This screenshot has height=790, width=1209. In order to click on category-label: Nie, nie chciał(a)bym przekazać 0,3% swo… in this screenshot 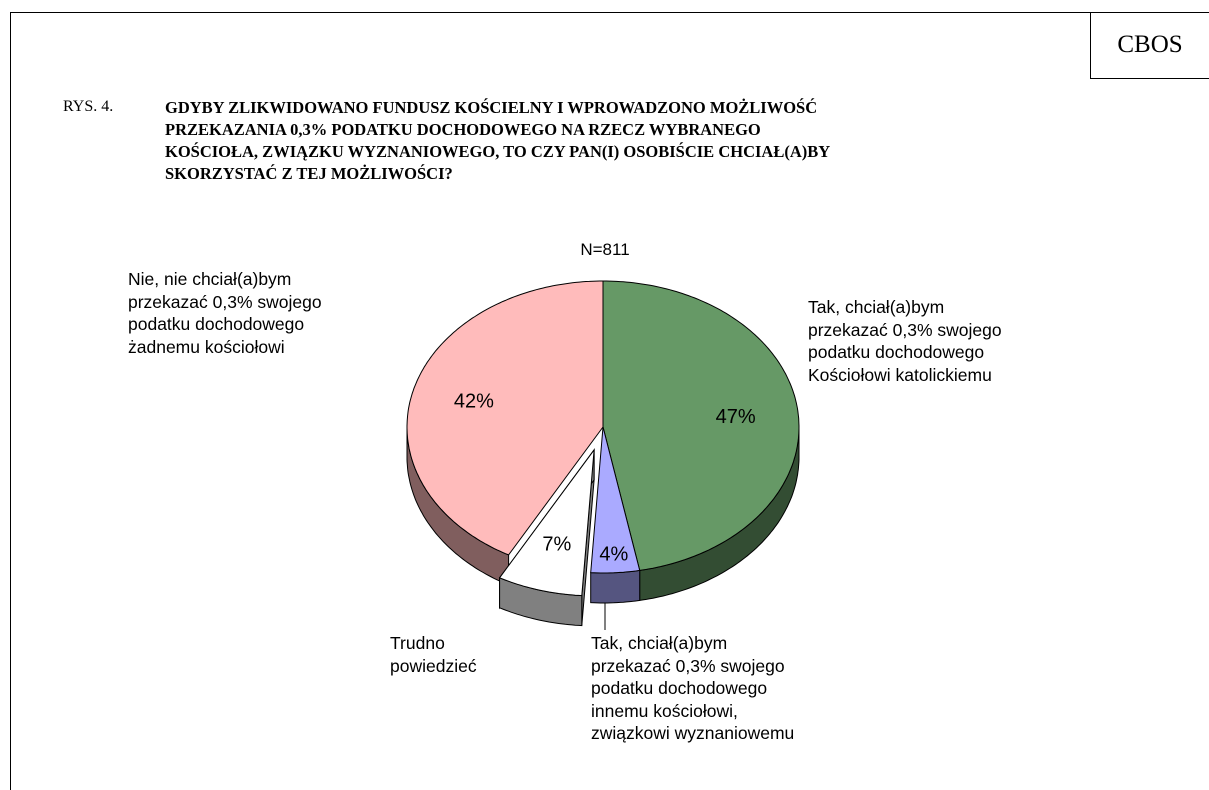, I will do `click(225, 313)`.